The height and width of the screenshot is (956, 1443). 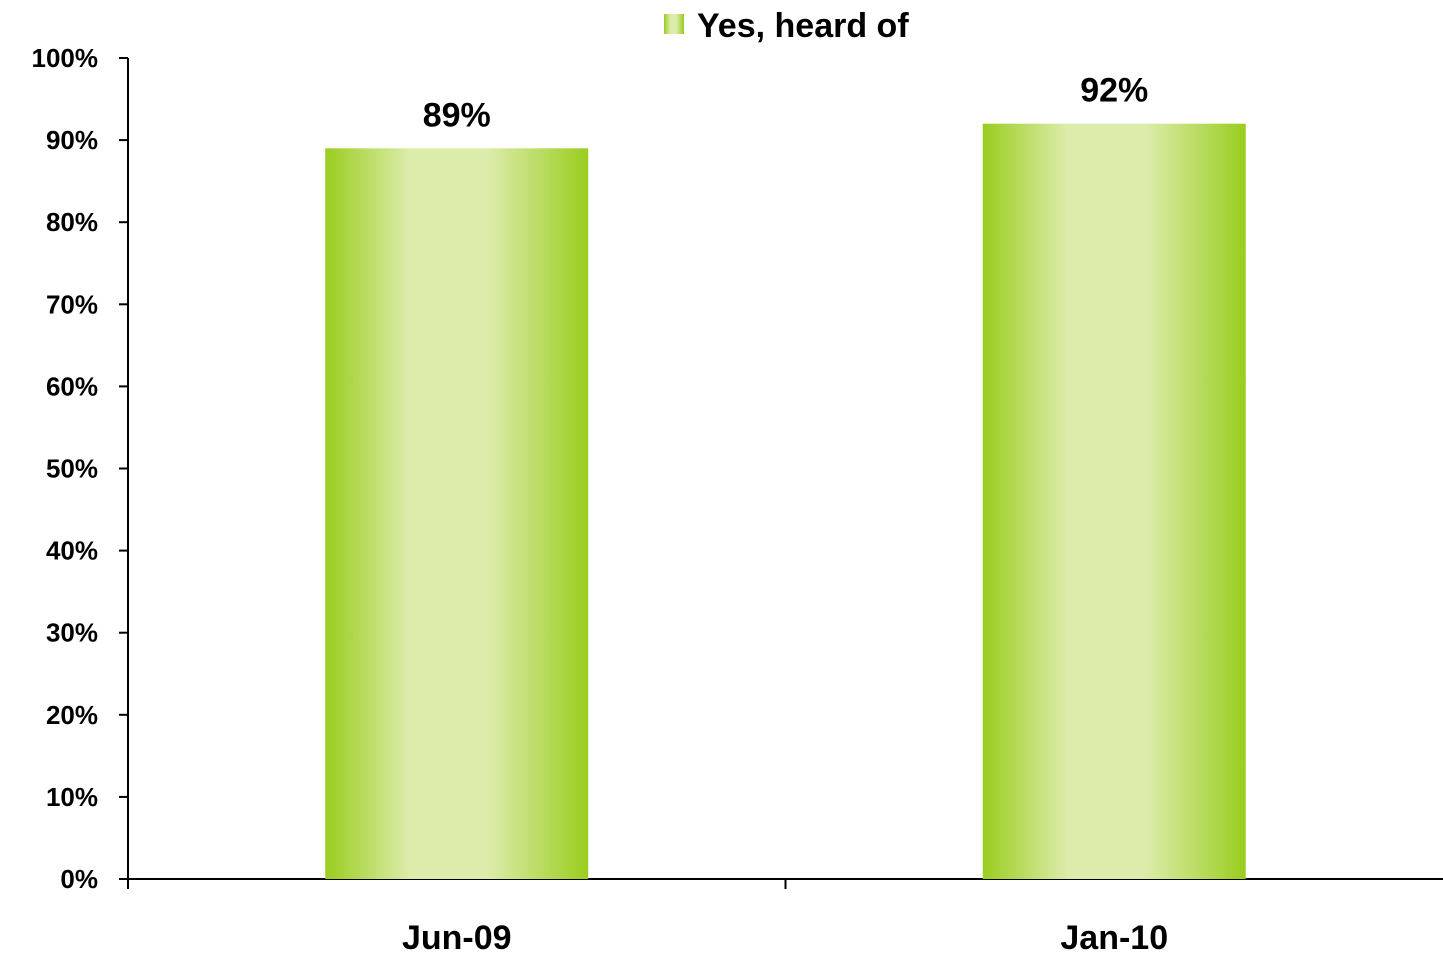 What do you see at coordinates (72, 140) in the screenshot?
I see `y-tick-label: 90%` at bounding box center [72, 140].